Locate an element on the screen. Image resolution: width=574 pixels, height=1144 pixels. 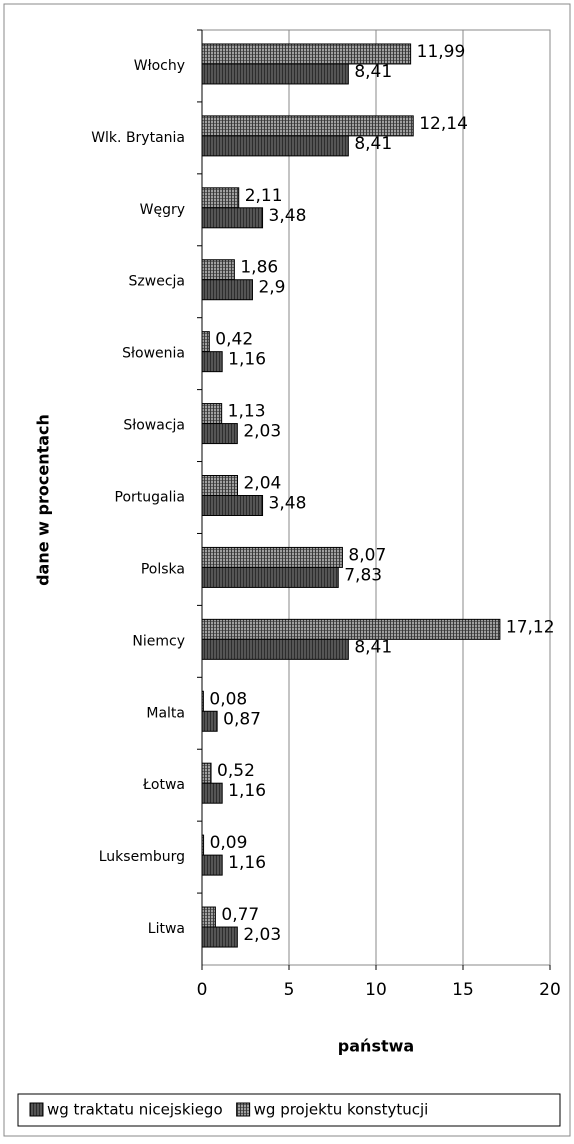
legend-box is located at coordinates (289, 1110).